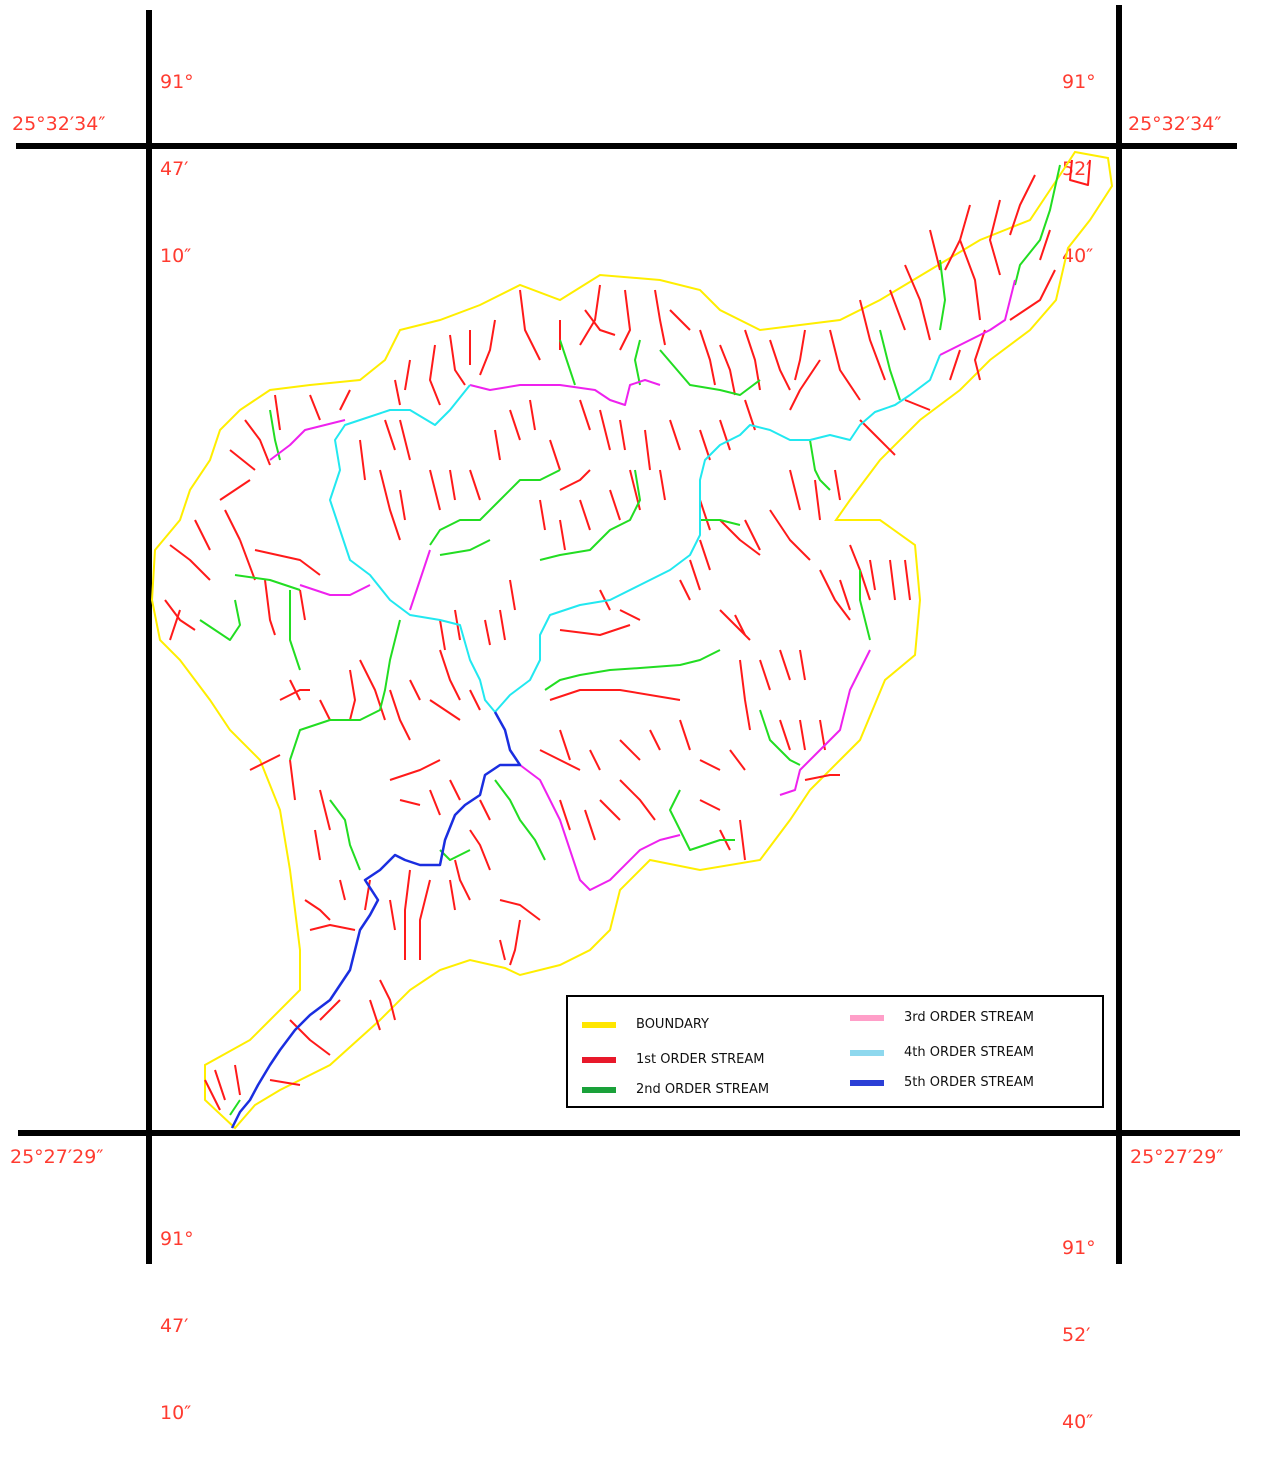  I want to click on legend-label: 4th ORDER STREAM, so click(969, 1052).